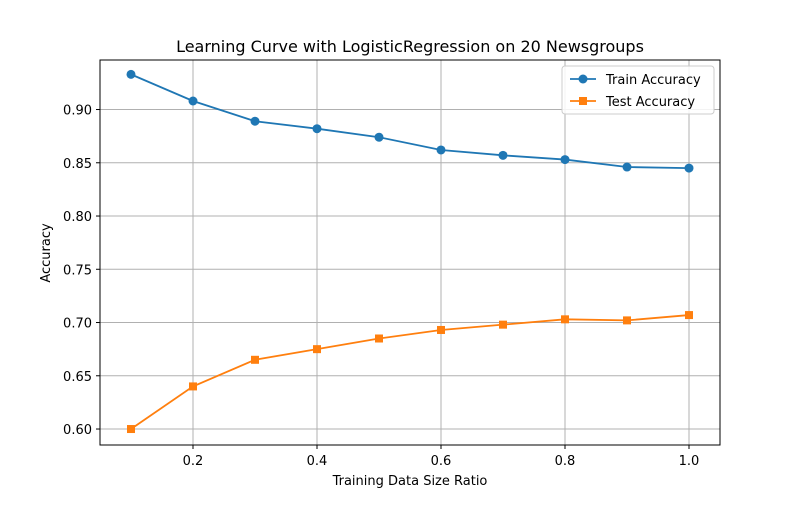 Image resolution: width=800 pixels, height=505 pixels. Describe the element at coordinates (317, 461) in the screenshot. I see `x-tick-label: 0.4` at that location.